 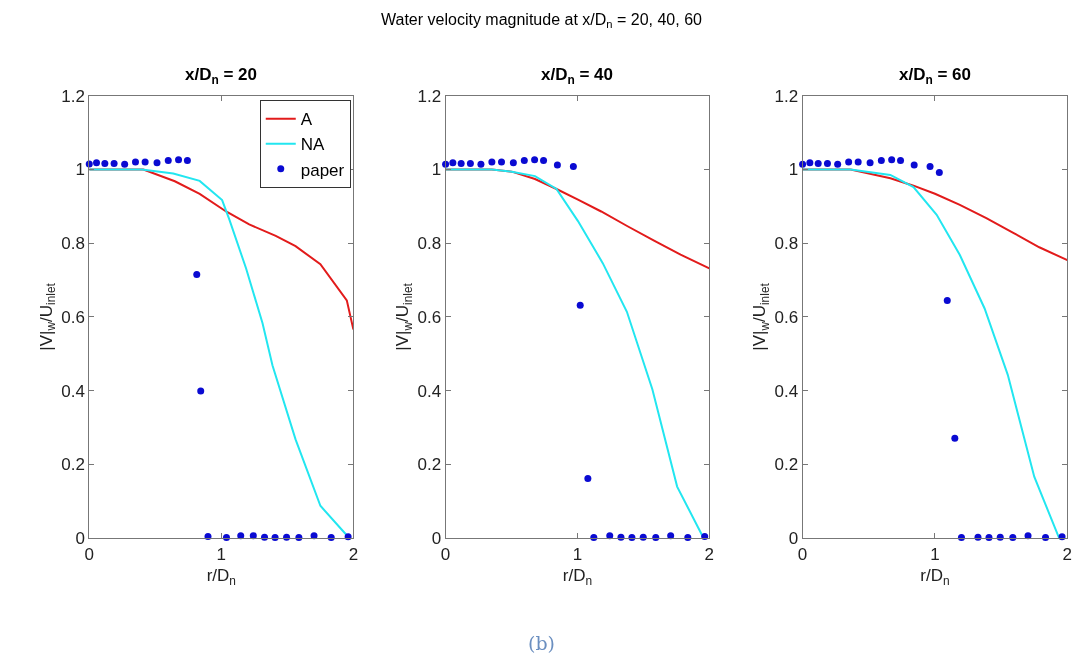 I want to click on chart-title: x/D$_{n}$ = 40, so click(x=577, y=76).